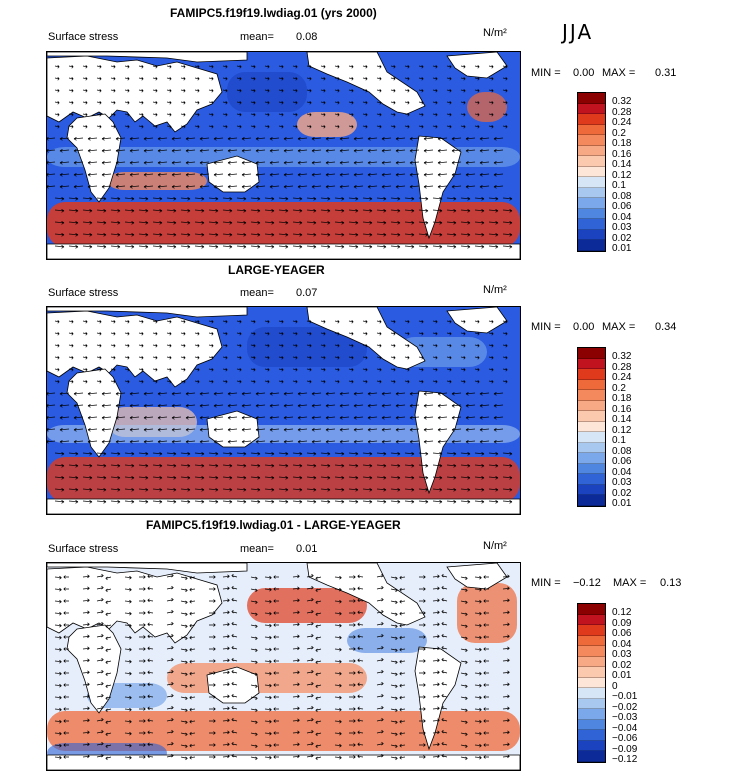 The width and height of the screenshot is (733, 780). What do you see at coordinates (622, 633) in the screenshot?
I see `colorbar-tick-label: 0.06` at bounding box center [622, 633].